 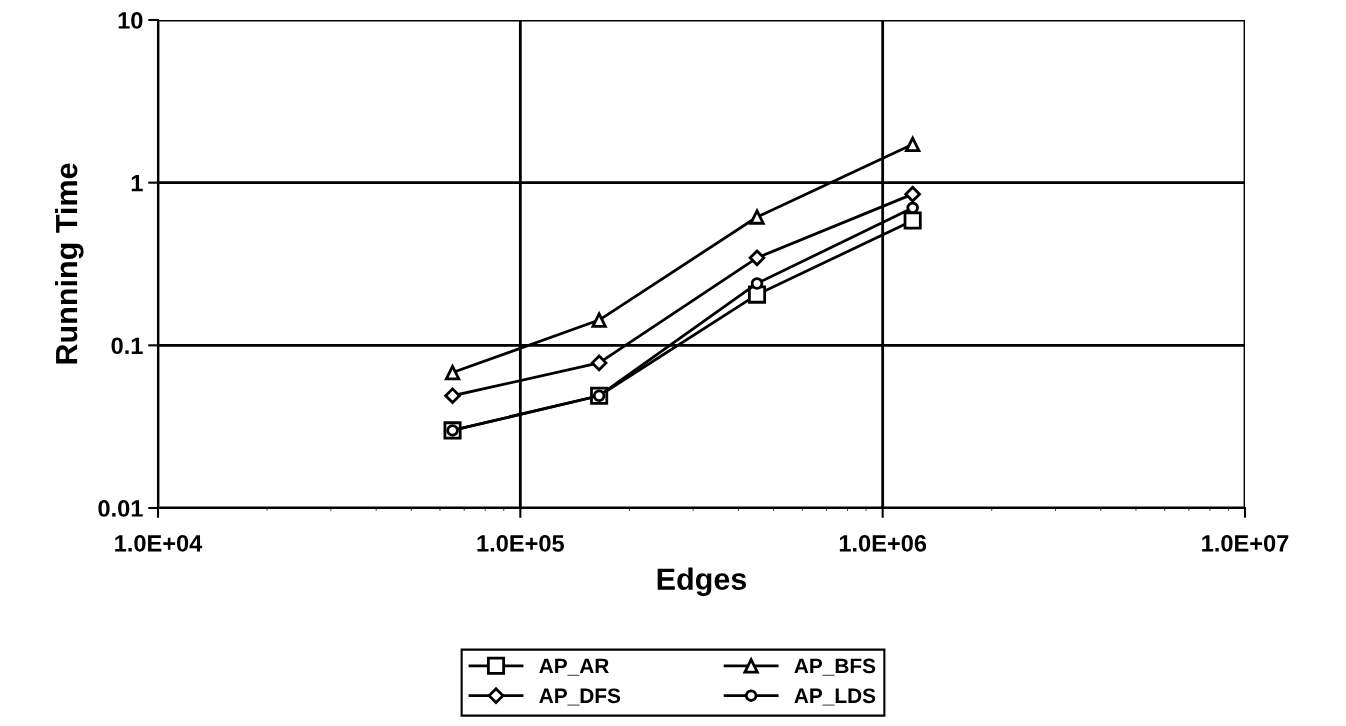 What do you see at coordinates (120, 508) in the screenshot?
I see `y-tick-label: 0.01` at bounding box center [120, 508].